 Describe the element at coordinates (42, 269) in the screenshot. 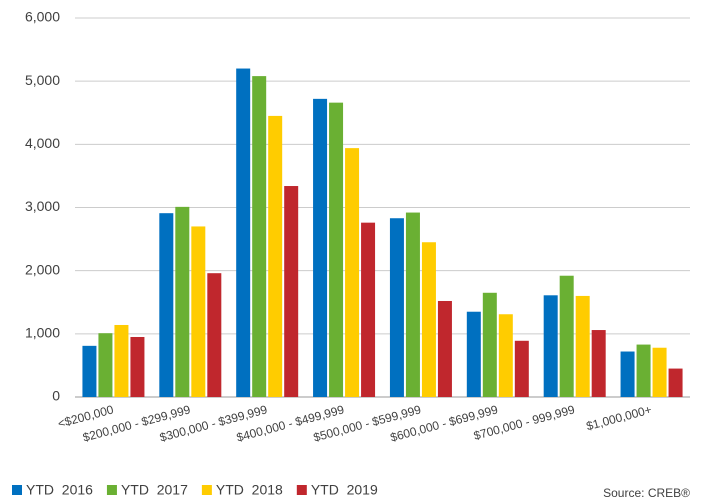

I see `y-tick-label: 2,000` at that location.